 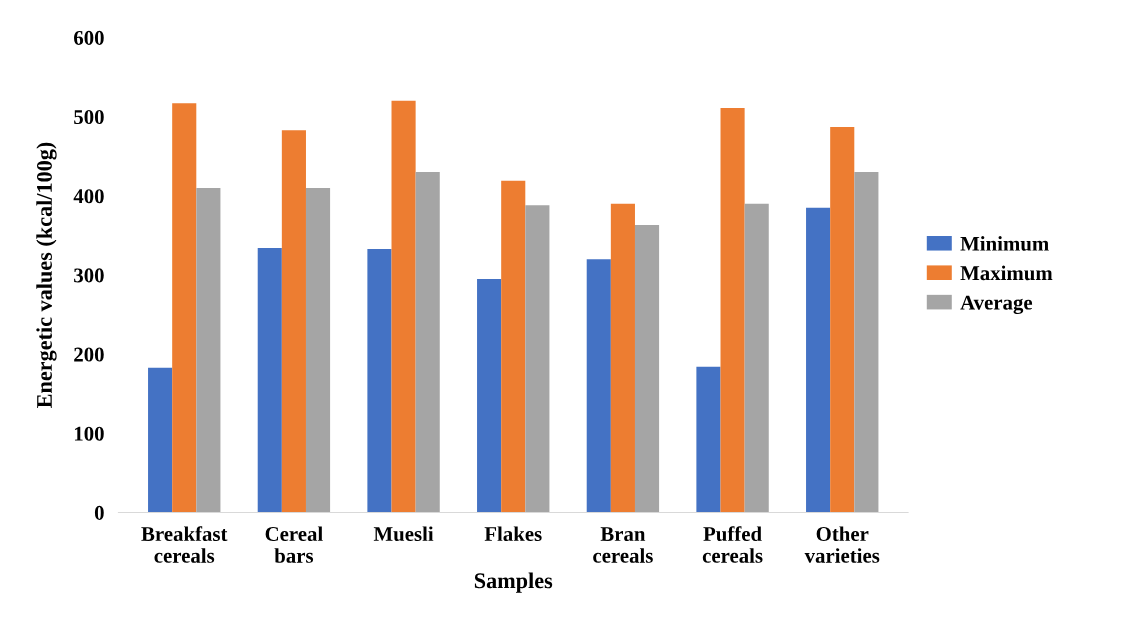 What do you see at coordinates (89, 117) in the screenshot?
I see `y-tick-label: 500` at bounding box center [89, 117].